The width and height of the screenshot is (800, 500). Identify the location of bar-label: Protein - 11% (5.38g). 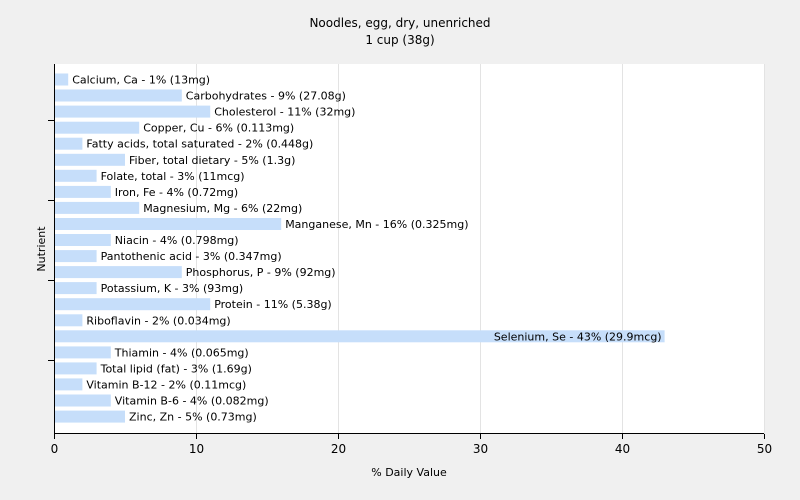
(273, 304).